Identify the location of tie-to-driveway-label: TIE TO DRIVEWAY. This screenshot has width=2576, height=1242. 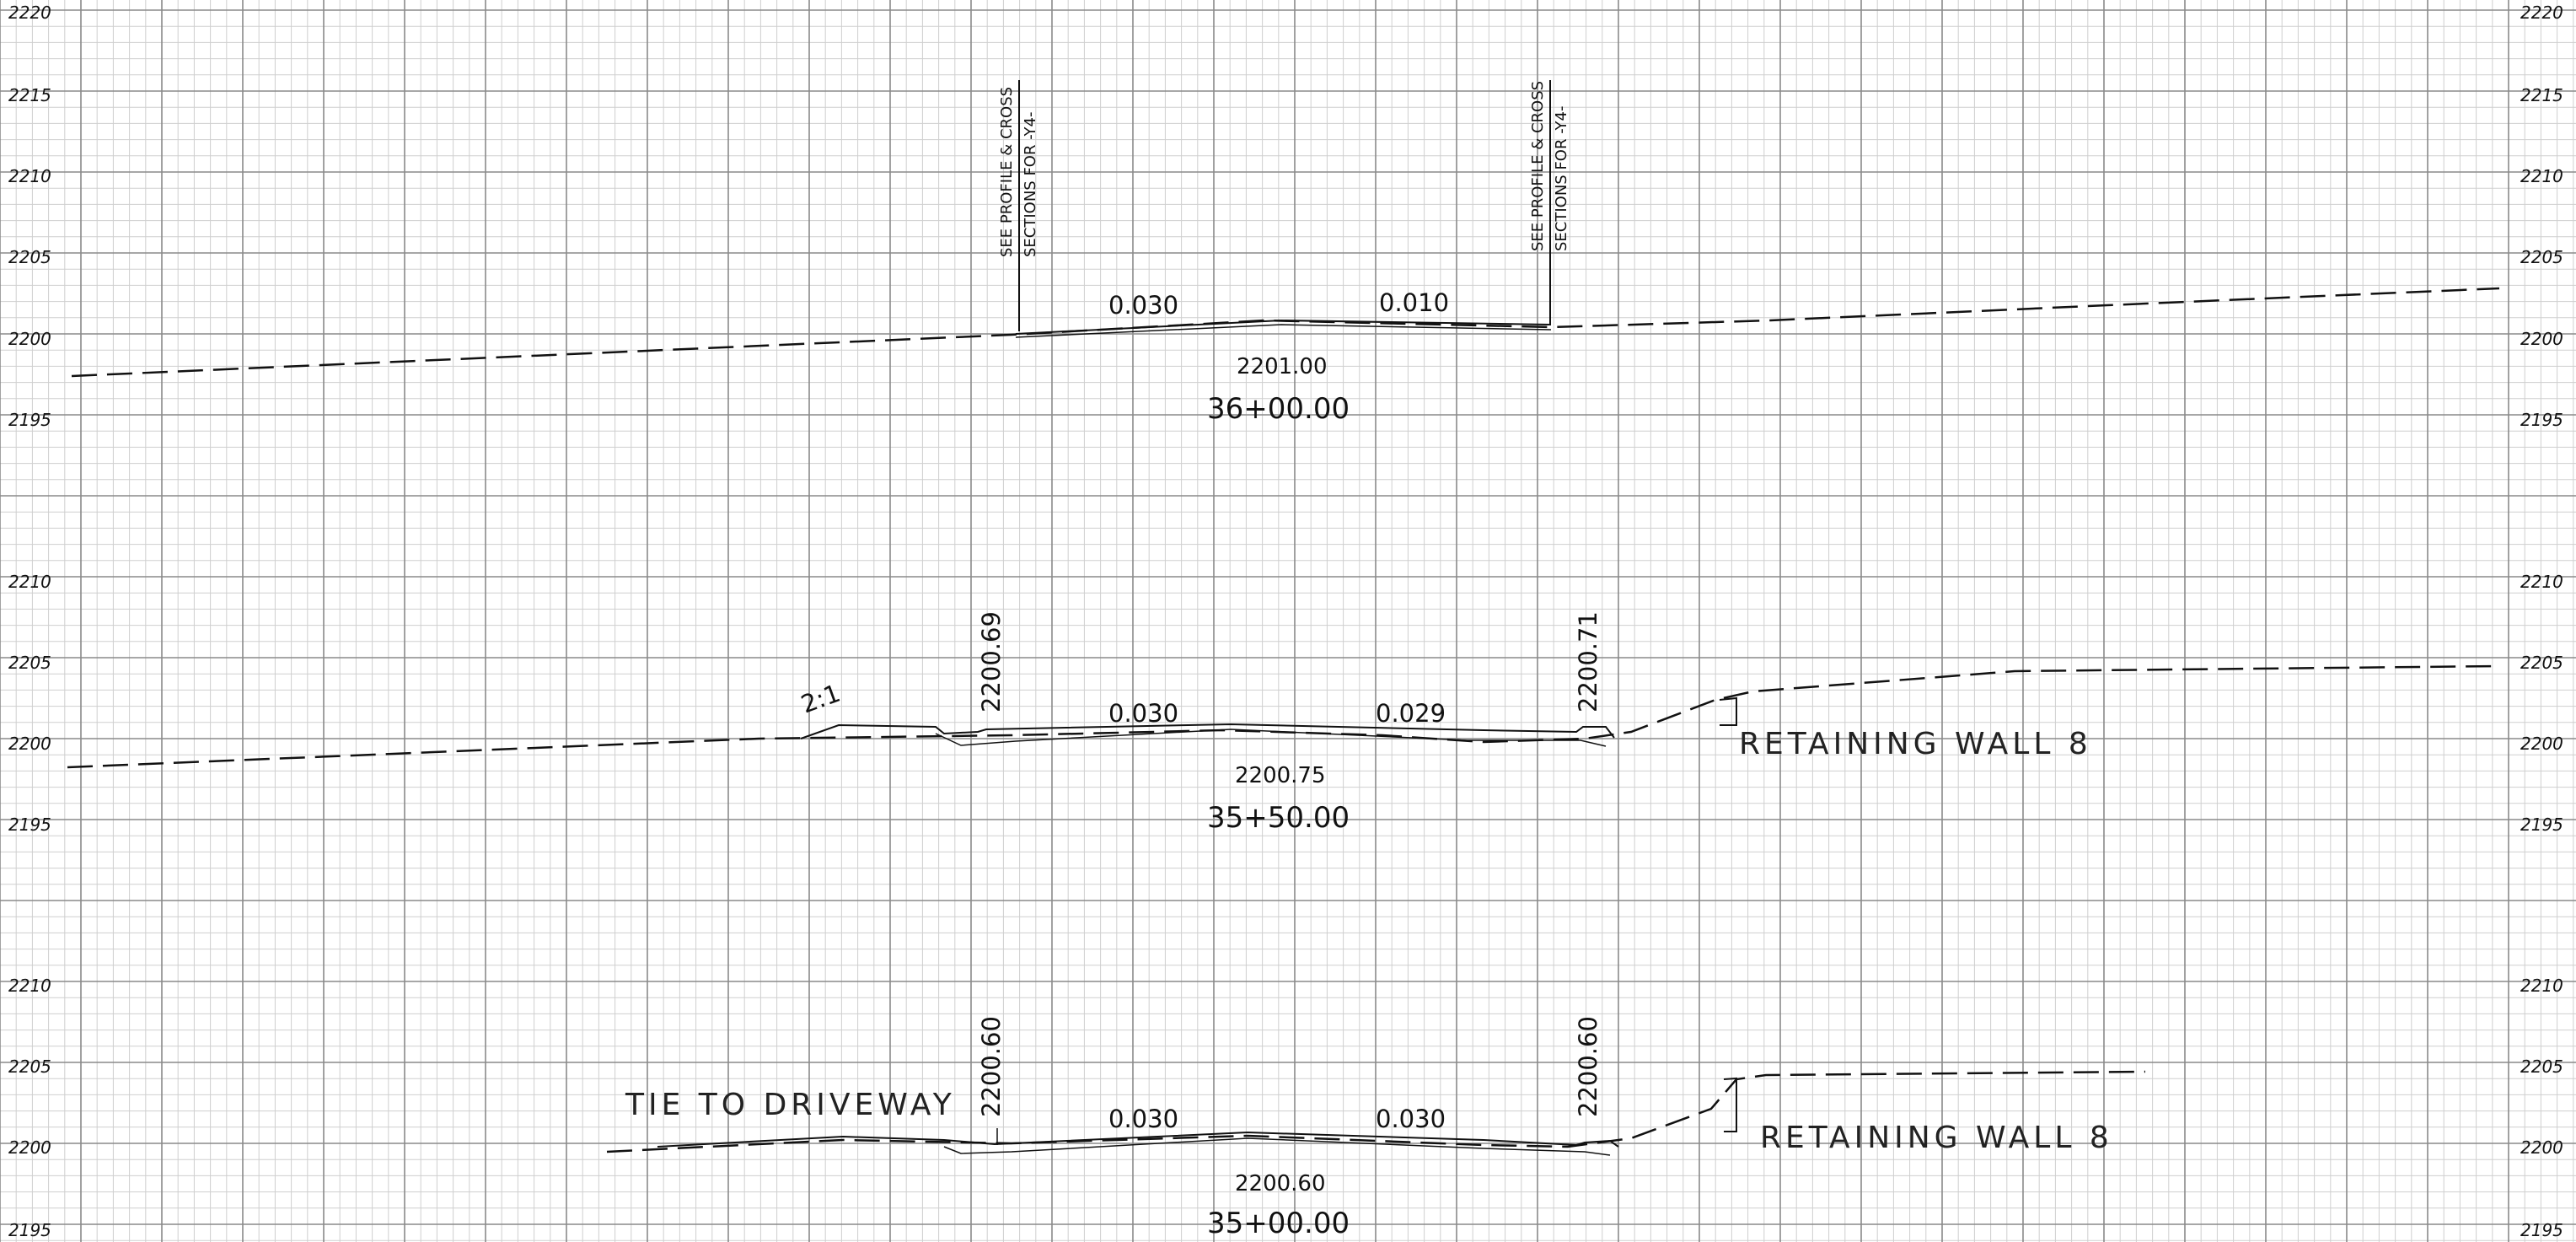
(790, 1105).